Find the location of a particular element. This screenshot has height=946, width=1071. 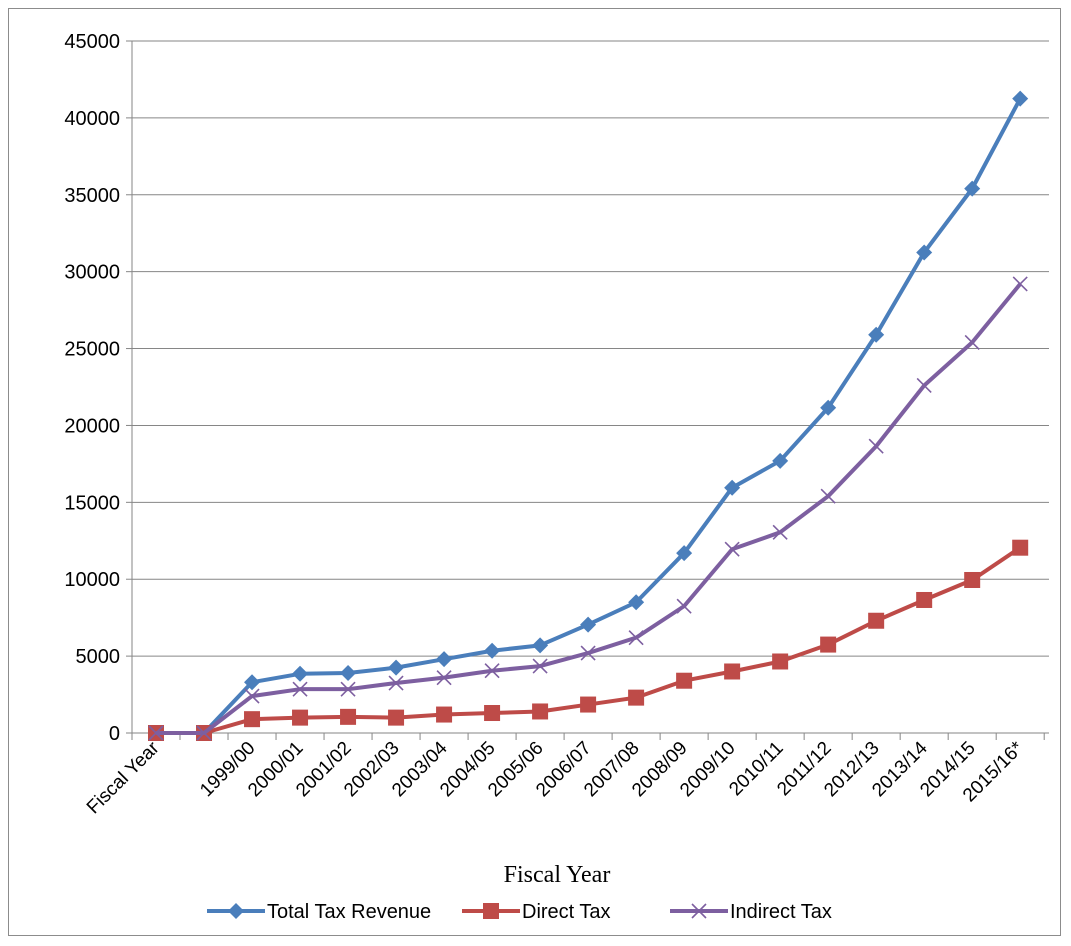

y-tick-label: 20000 is located at coordinates (92, 426).